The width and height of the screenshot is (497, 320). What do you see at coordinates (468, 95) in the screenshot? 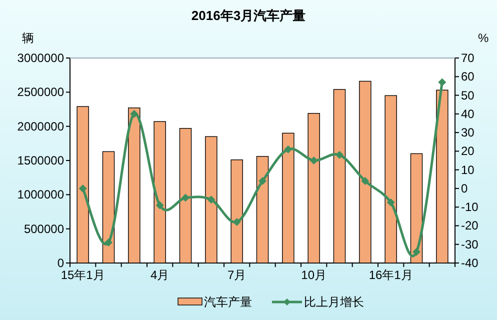
I see `y2-tick-label: 50` at bounding box center [468, 95].